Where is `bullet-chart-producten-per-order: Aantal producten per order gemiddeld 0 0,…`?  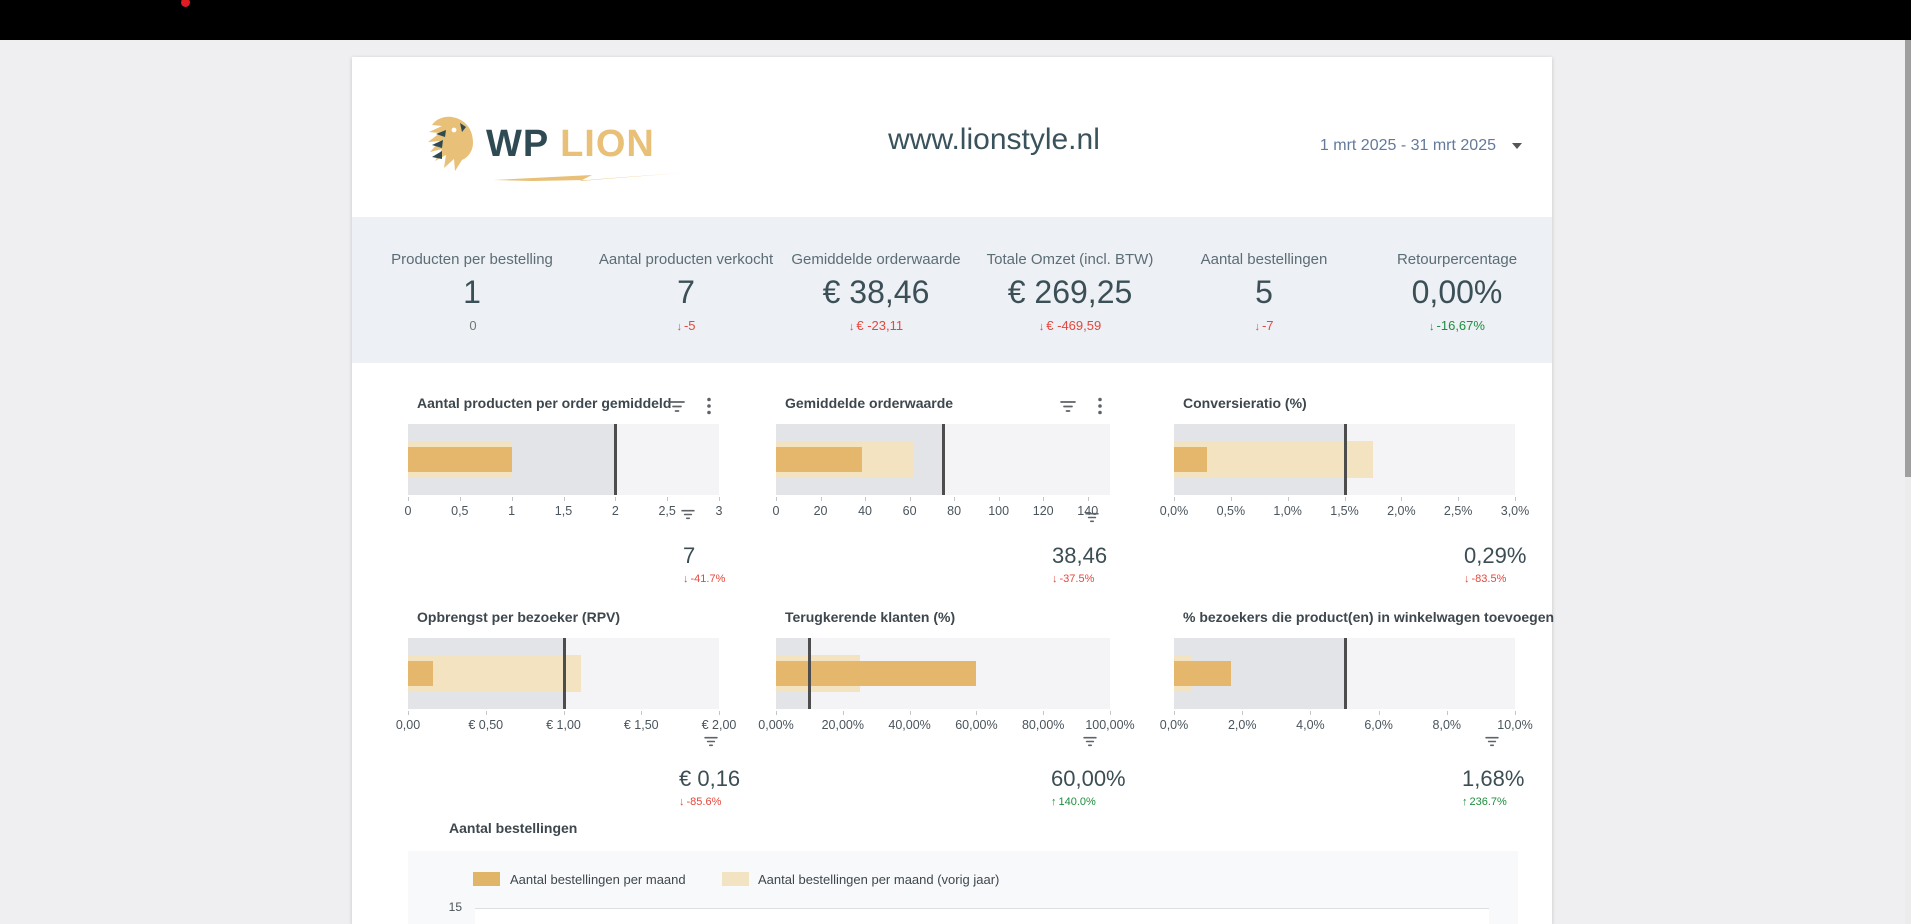 bullet-chart-producten-per-order: Aantal producten per order gemiddeld 0 0,… is located at coordinates (563, 458).